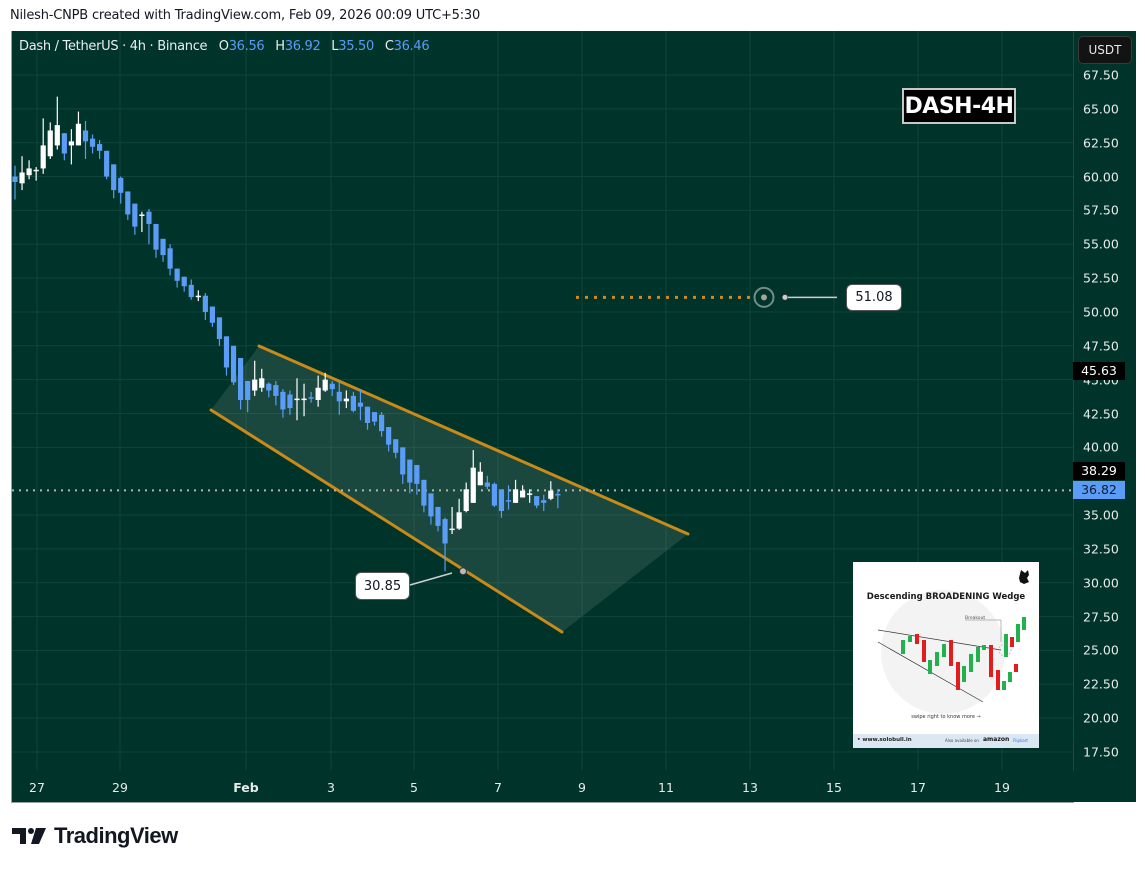  What do you see at coordinates (356, 46) in the screenshot?
I see `low-value: 35.50` at bounding box center [356, 46].